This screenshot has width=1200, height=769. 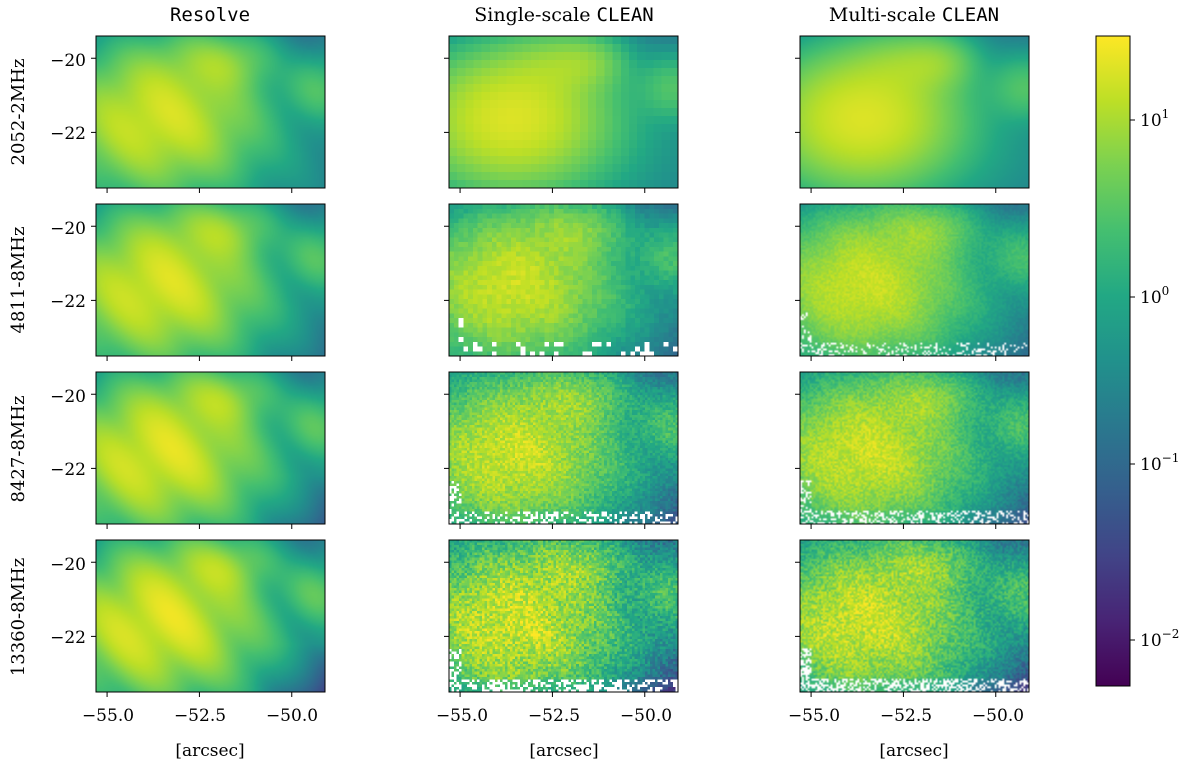 What do you see at coordinates (564, 15) in the screenshot?
I see `column-title-single-scale: Single-scale CLEAN` at bounding box center [564, 15].